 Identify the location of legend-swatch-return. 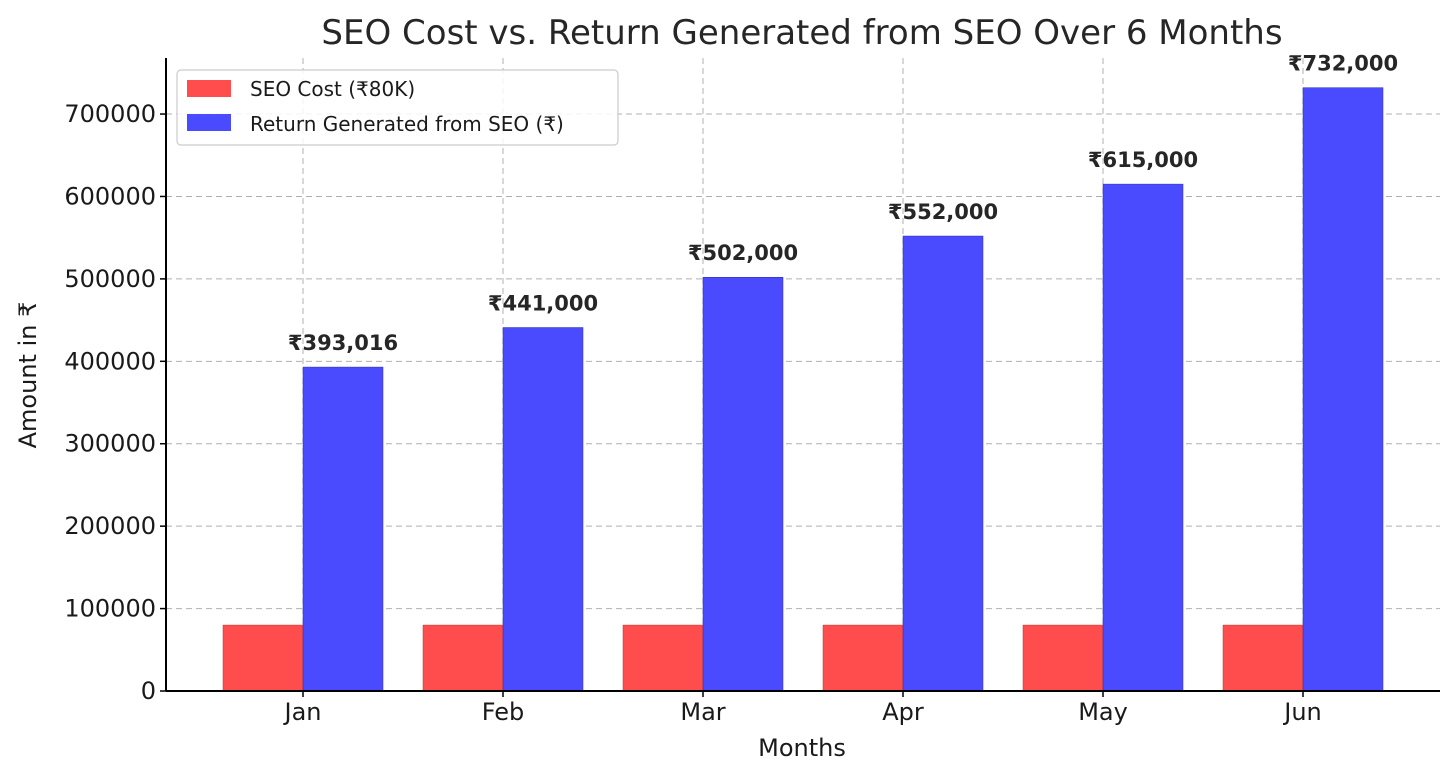
(209, 122).